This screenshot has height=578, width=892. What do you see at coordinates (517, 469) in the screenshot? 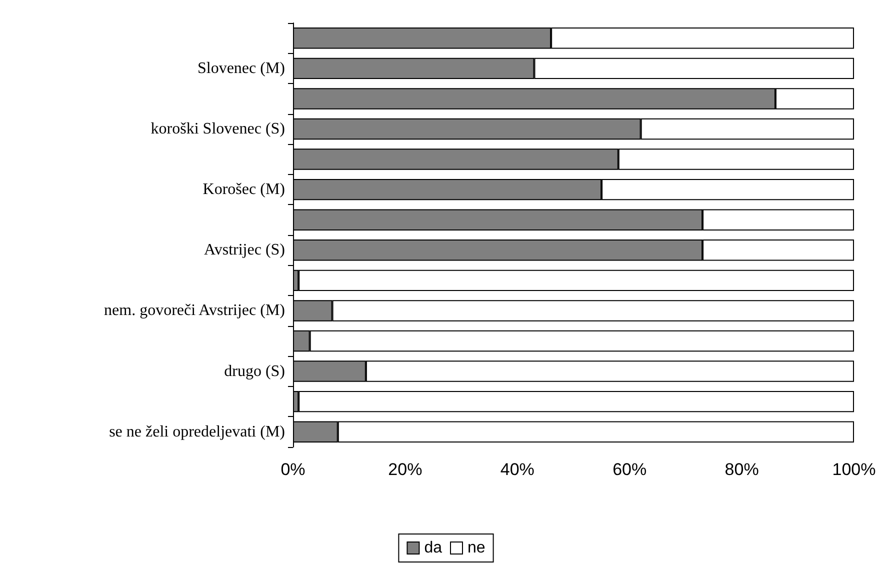
I see `x-tick-label: 40%` at bounding box center [517, 469].